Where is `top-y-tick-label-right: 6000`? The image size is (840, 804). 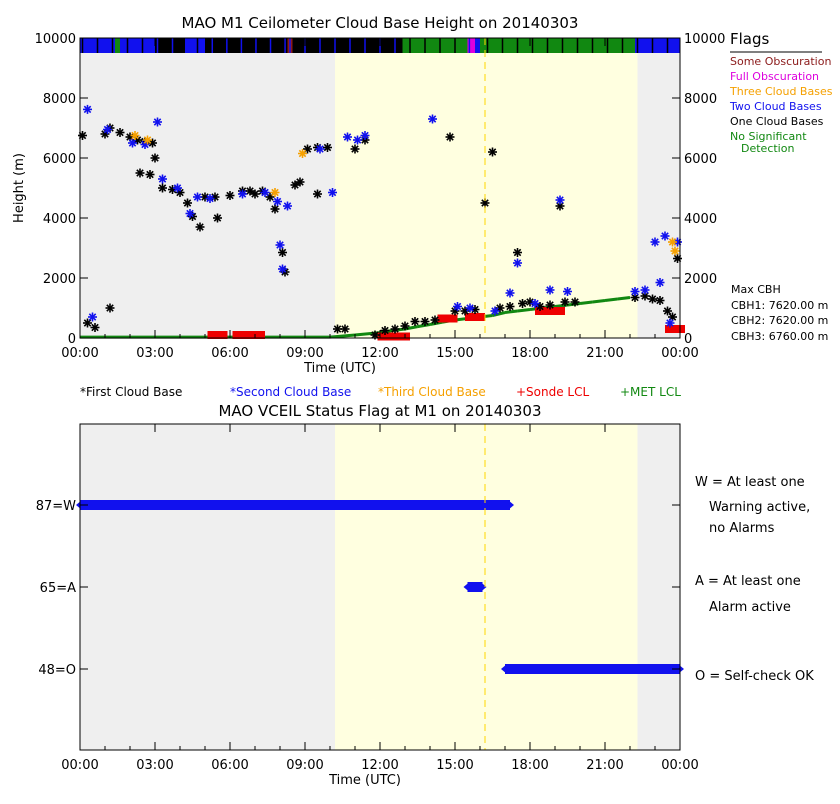
top-y-tick-label-right: 6000 is located at coordinates (700, 159).